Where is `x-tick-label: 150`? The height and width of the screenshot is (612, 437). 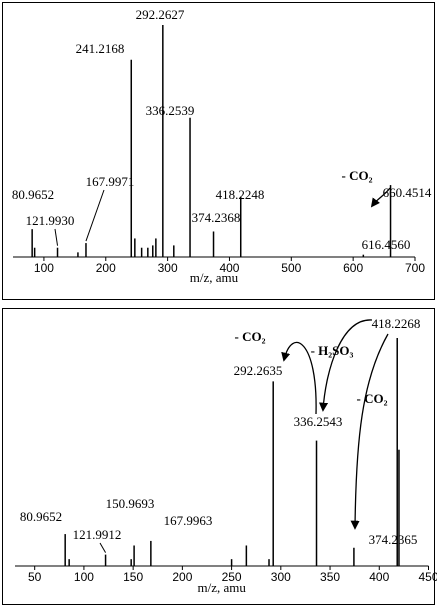
x-tick-label: 150 is located at coordinates (133, 577).